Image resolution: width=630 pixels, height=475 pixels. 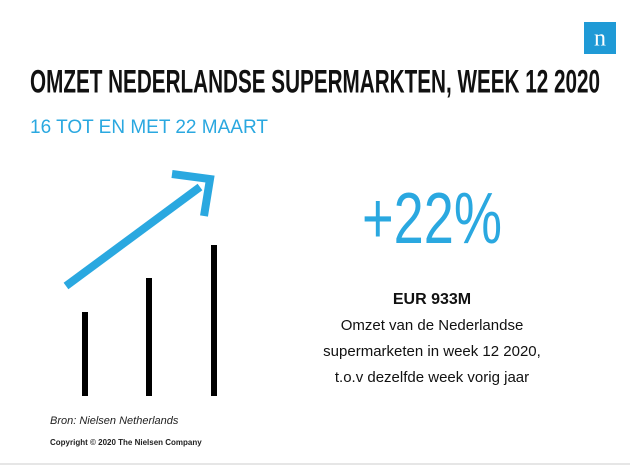 What do you see at coordinates (432, 299) in the screenshot?
I see `amount: EUR 933M` at bounding box center [432, 299].